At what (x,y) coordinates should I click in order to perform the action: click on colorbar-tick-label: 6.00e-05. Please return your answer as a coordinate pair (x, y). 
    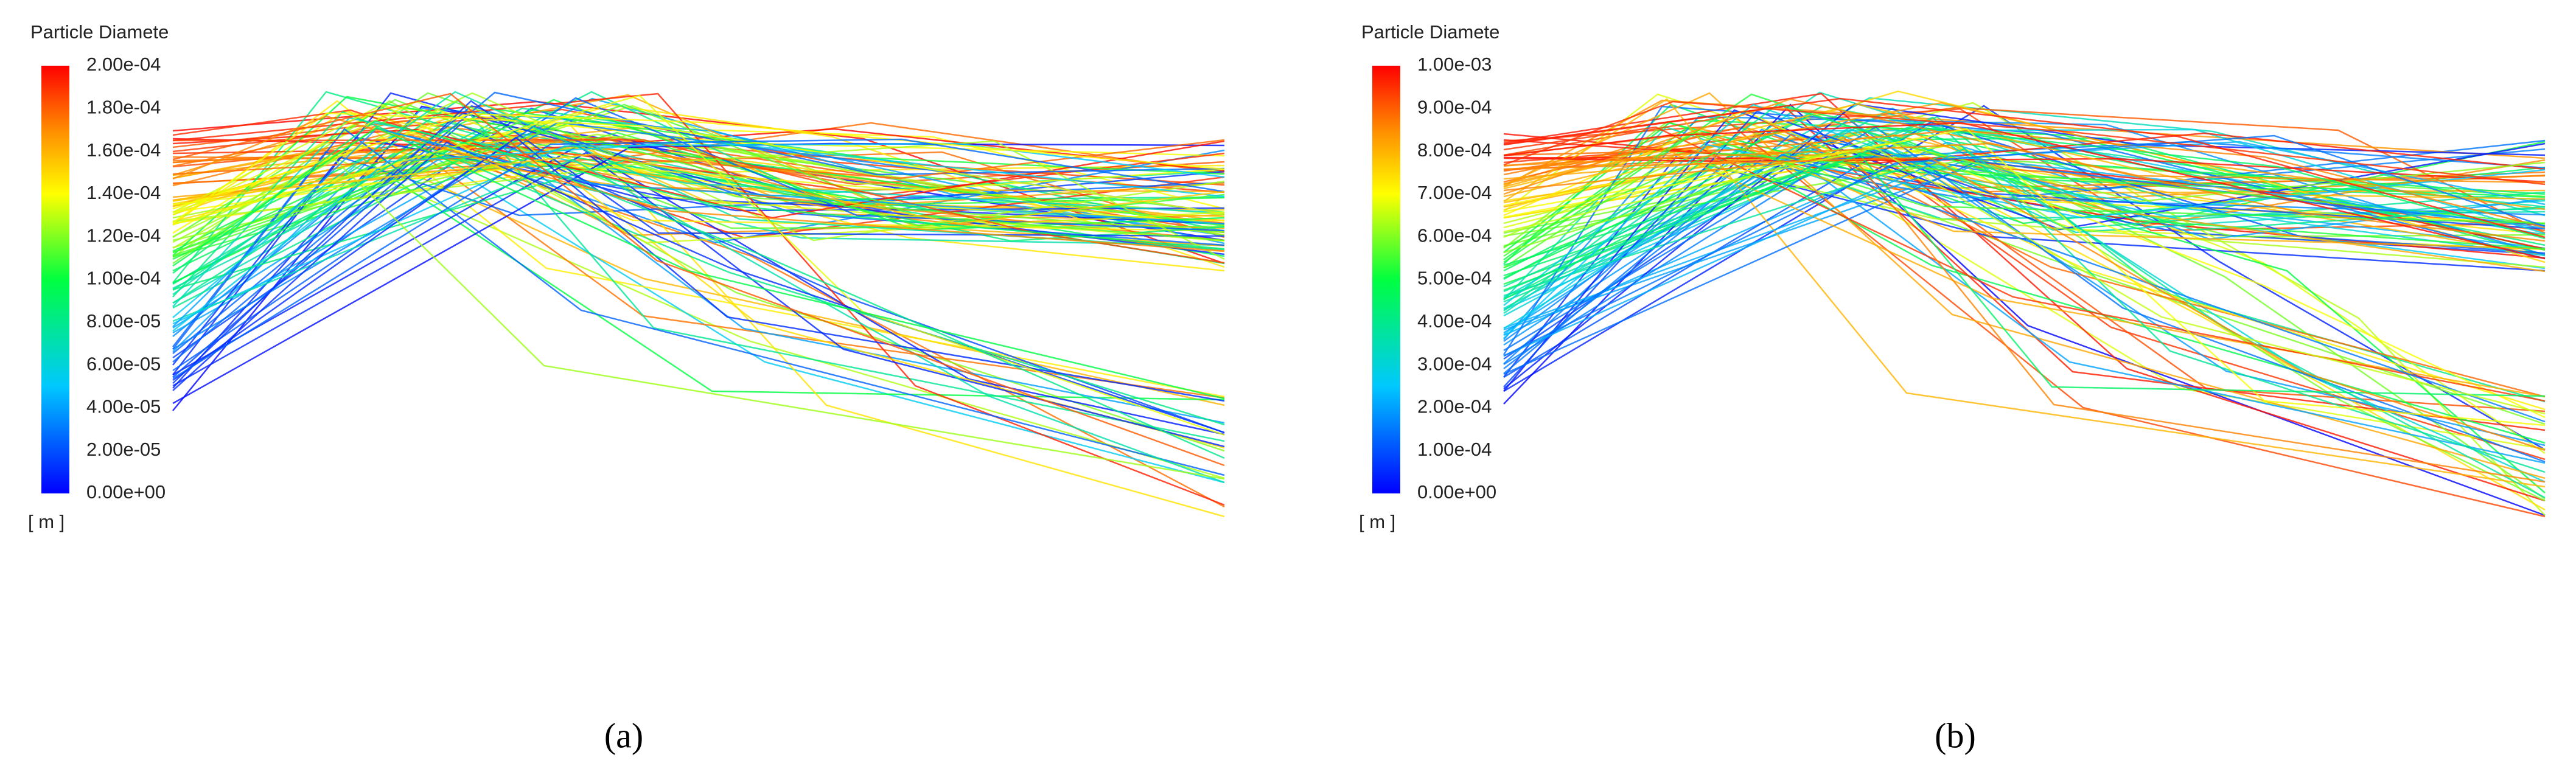
    Looking at the image, I should click on (123, 363).